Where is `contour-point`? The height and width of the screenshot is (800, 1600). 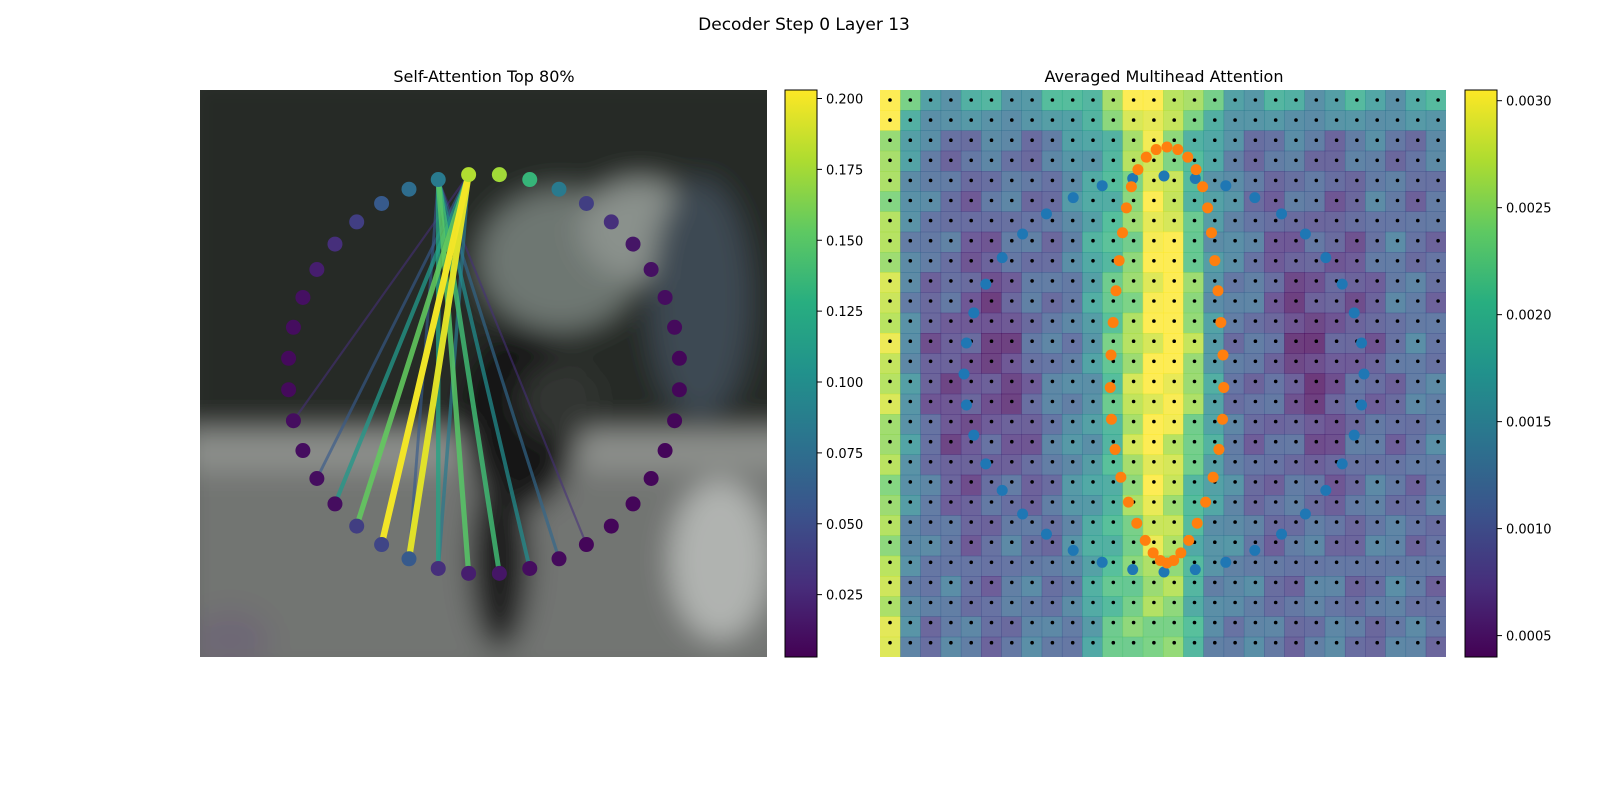 contour-point is located at coordinates (317, 270).